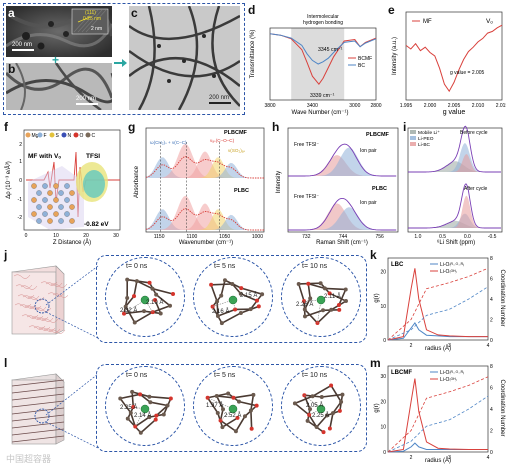 The image size is (507, 467). I want to click on rdf-xtick: 4, so click(488, 458).